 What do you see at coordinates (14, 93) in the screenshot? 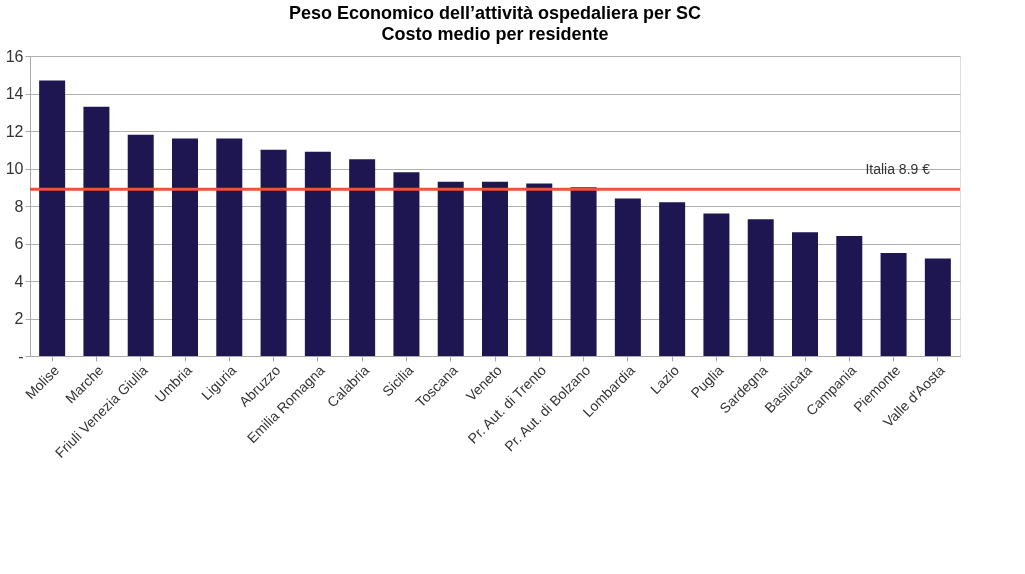
I see `y-tick-label: 14` at bounding box center [14, 93].